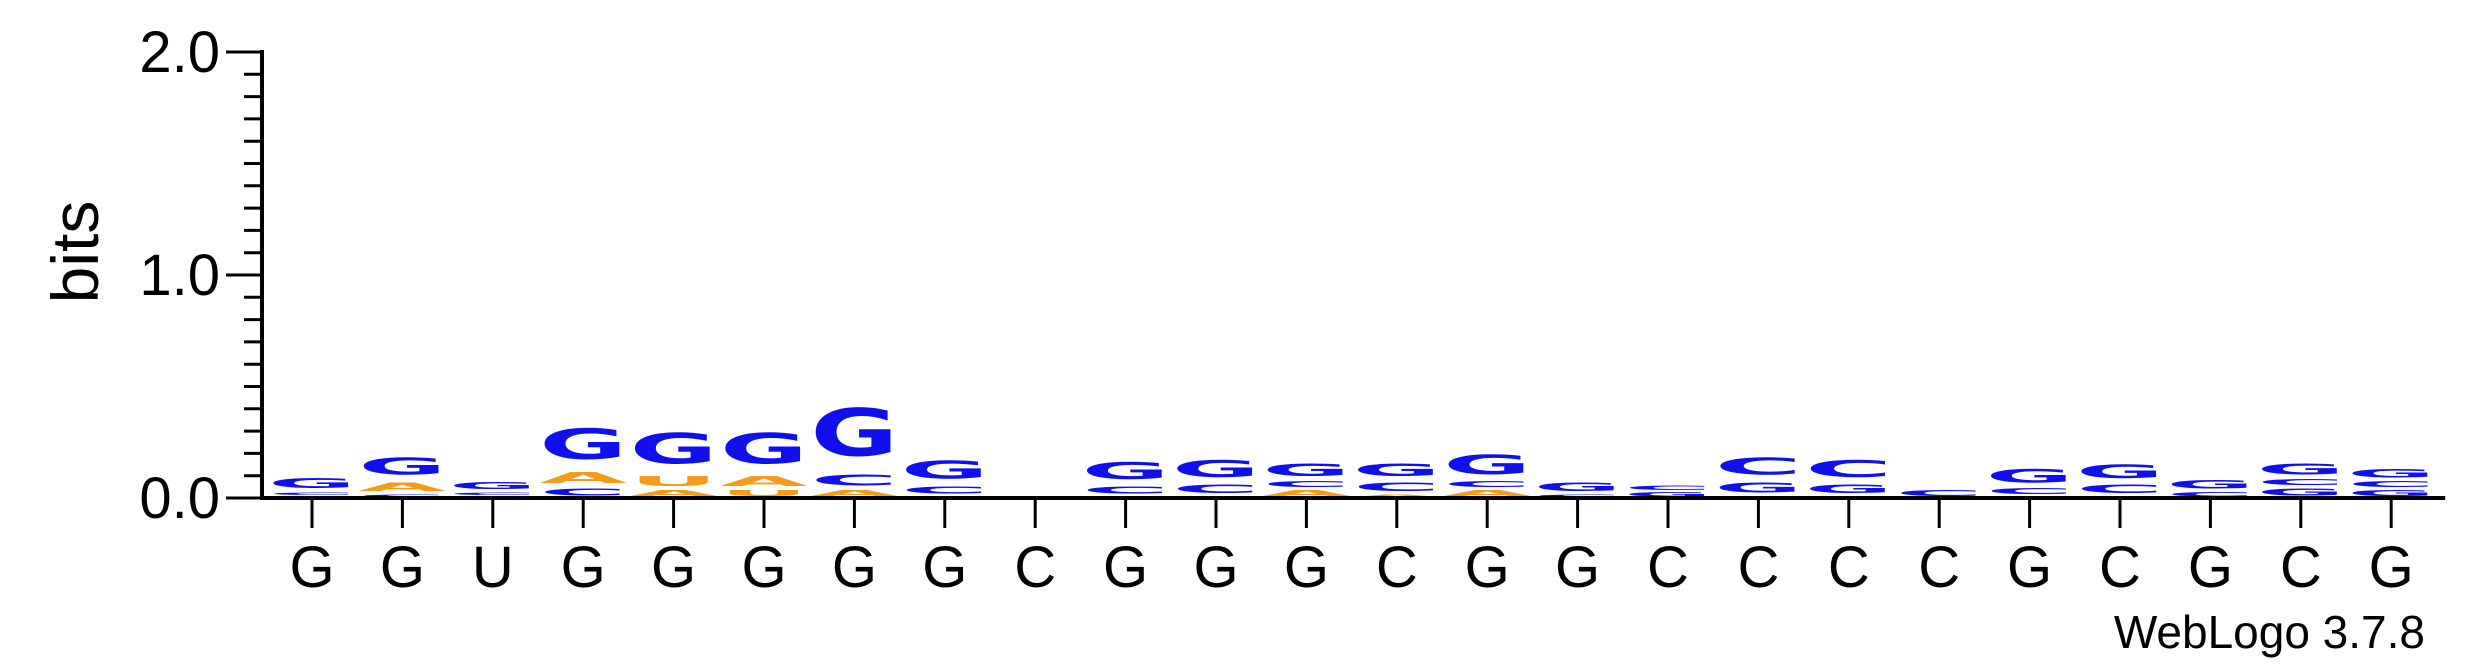 The width and height of the screenshot is (2475, 667). I want to click on y-tick-label: 0.0, so click(179, 498).